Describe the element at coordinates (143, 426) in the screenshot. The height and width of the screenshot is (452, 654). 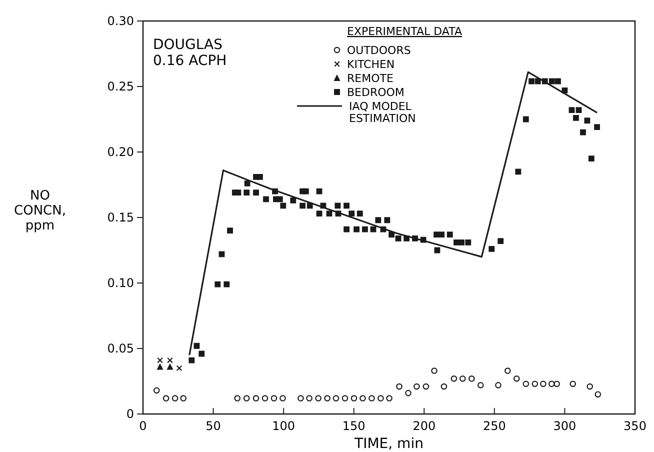
I see `x-tick-label: 0` at that location.